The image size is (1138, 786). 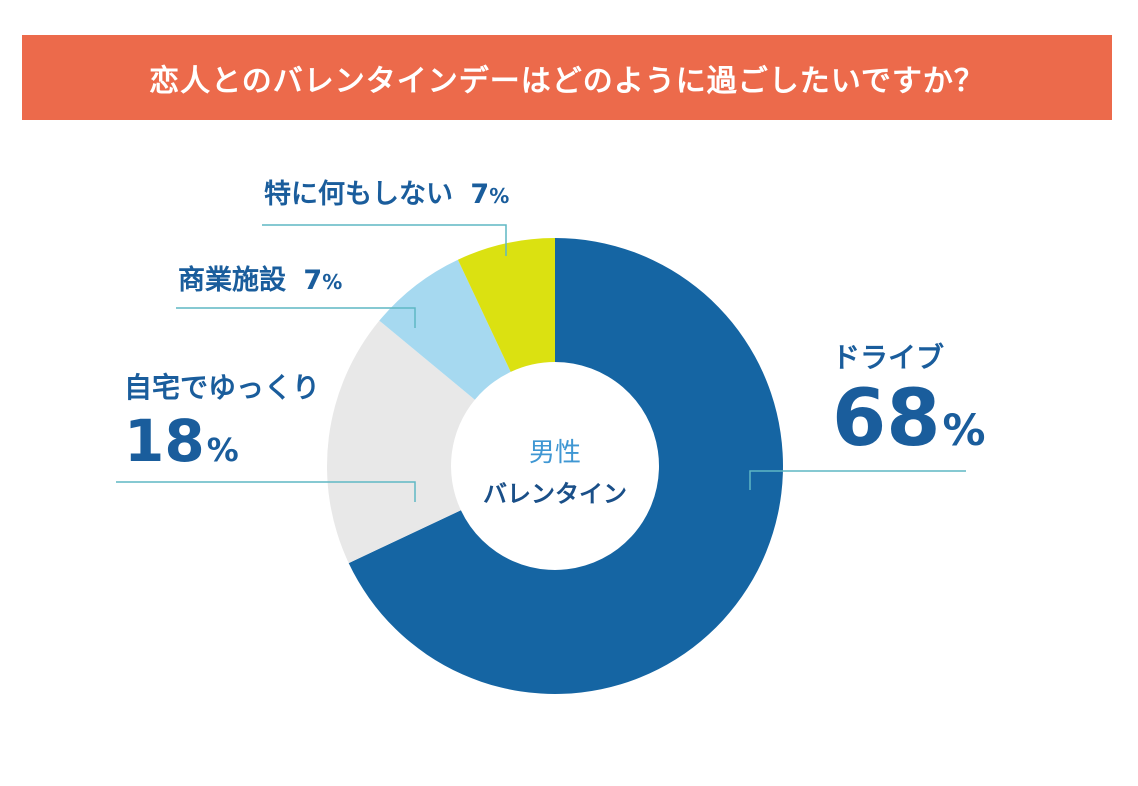 What do you see at coordinates (506, 305) in the screenshot?
I see `slice-nothing` at bounding box center [506, 305].